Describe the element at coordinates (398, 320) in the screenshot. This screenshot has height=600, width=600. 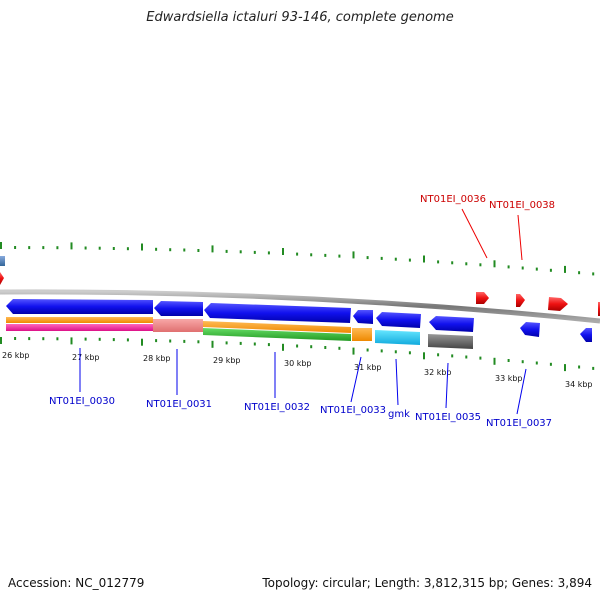
I see `reverse-gene-gmk` at that location.